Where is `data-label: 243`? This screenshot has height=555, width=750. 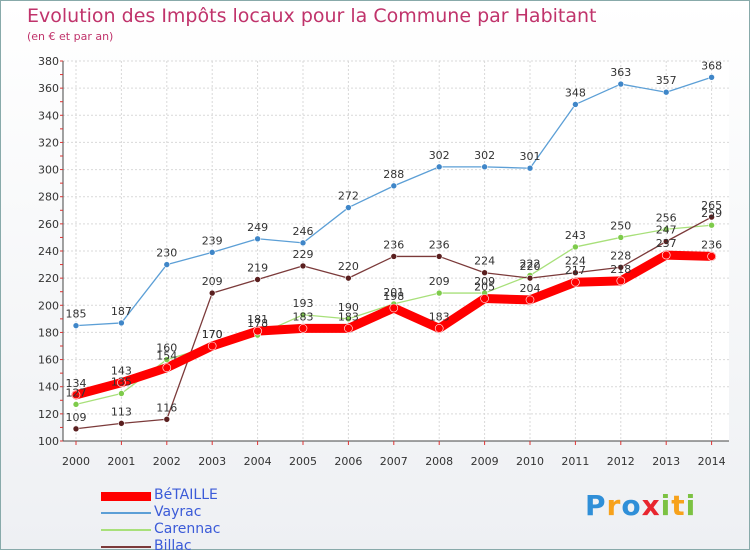
data-label: 243 is located at coordinates (575, 235).